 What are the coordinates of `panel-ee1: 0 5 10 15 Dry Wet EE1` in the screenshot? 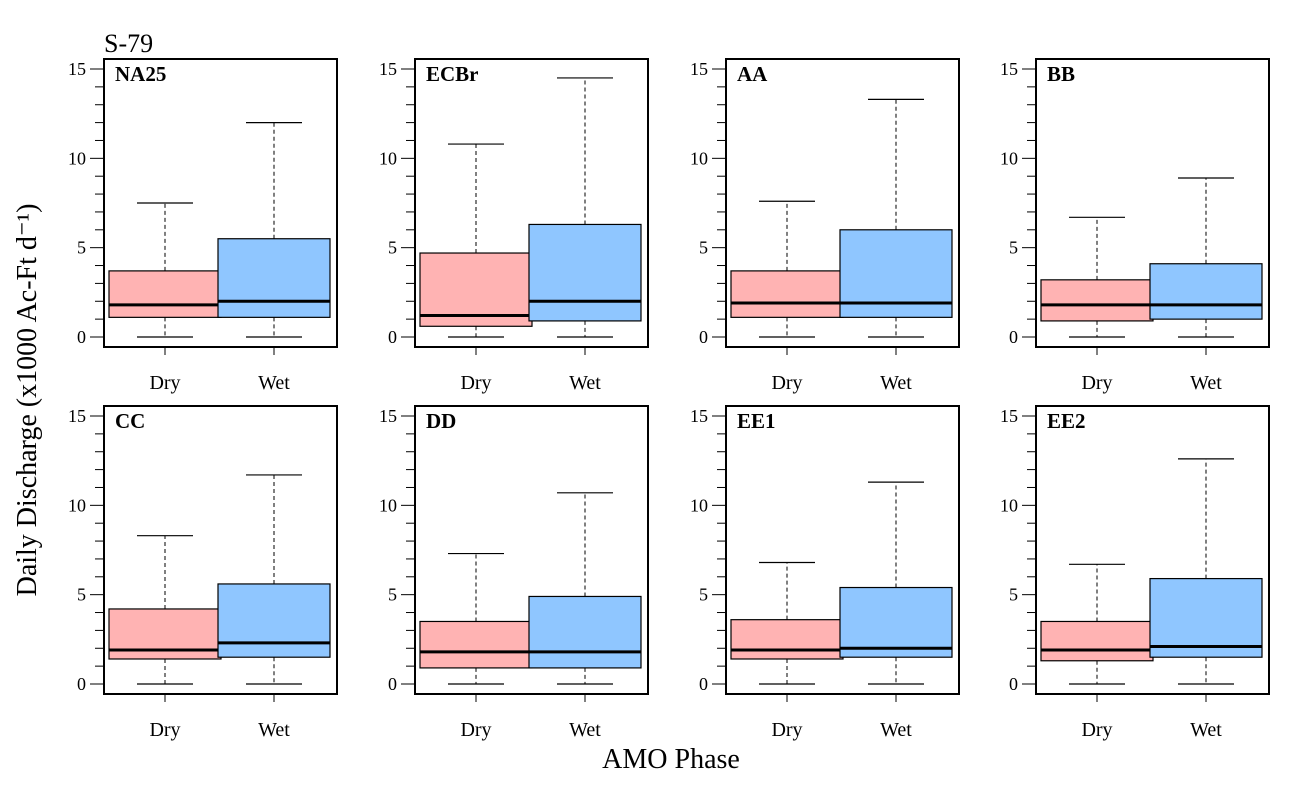 It's located at (825, 573).